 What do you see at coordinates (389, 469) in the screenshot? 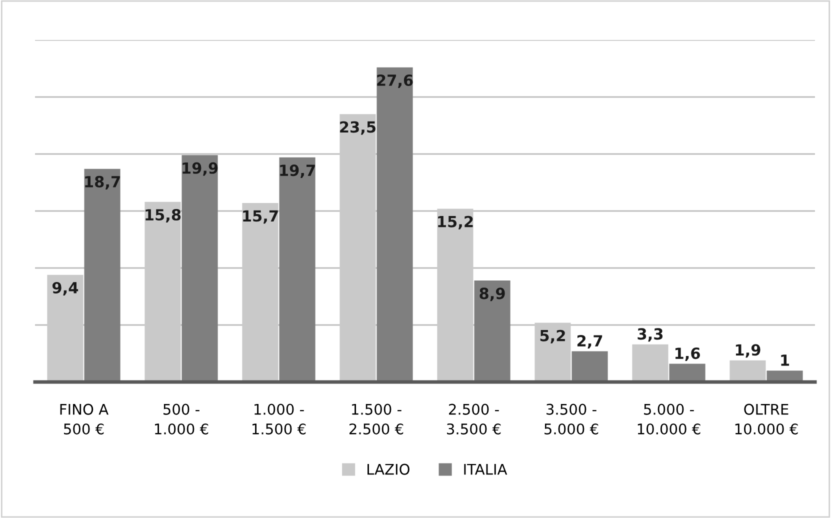
I see `legend-label: LAZIO` at bounding box center [389, 469].